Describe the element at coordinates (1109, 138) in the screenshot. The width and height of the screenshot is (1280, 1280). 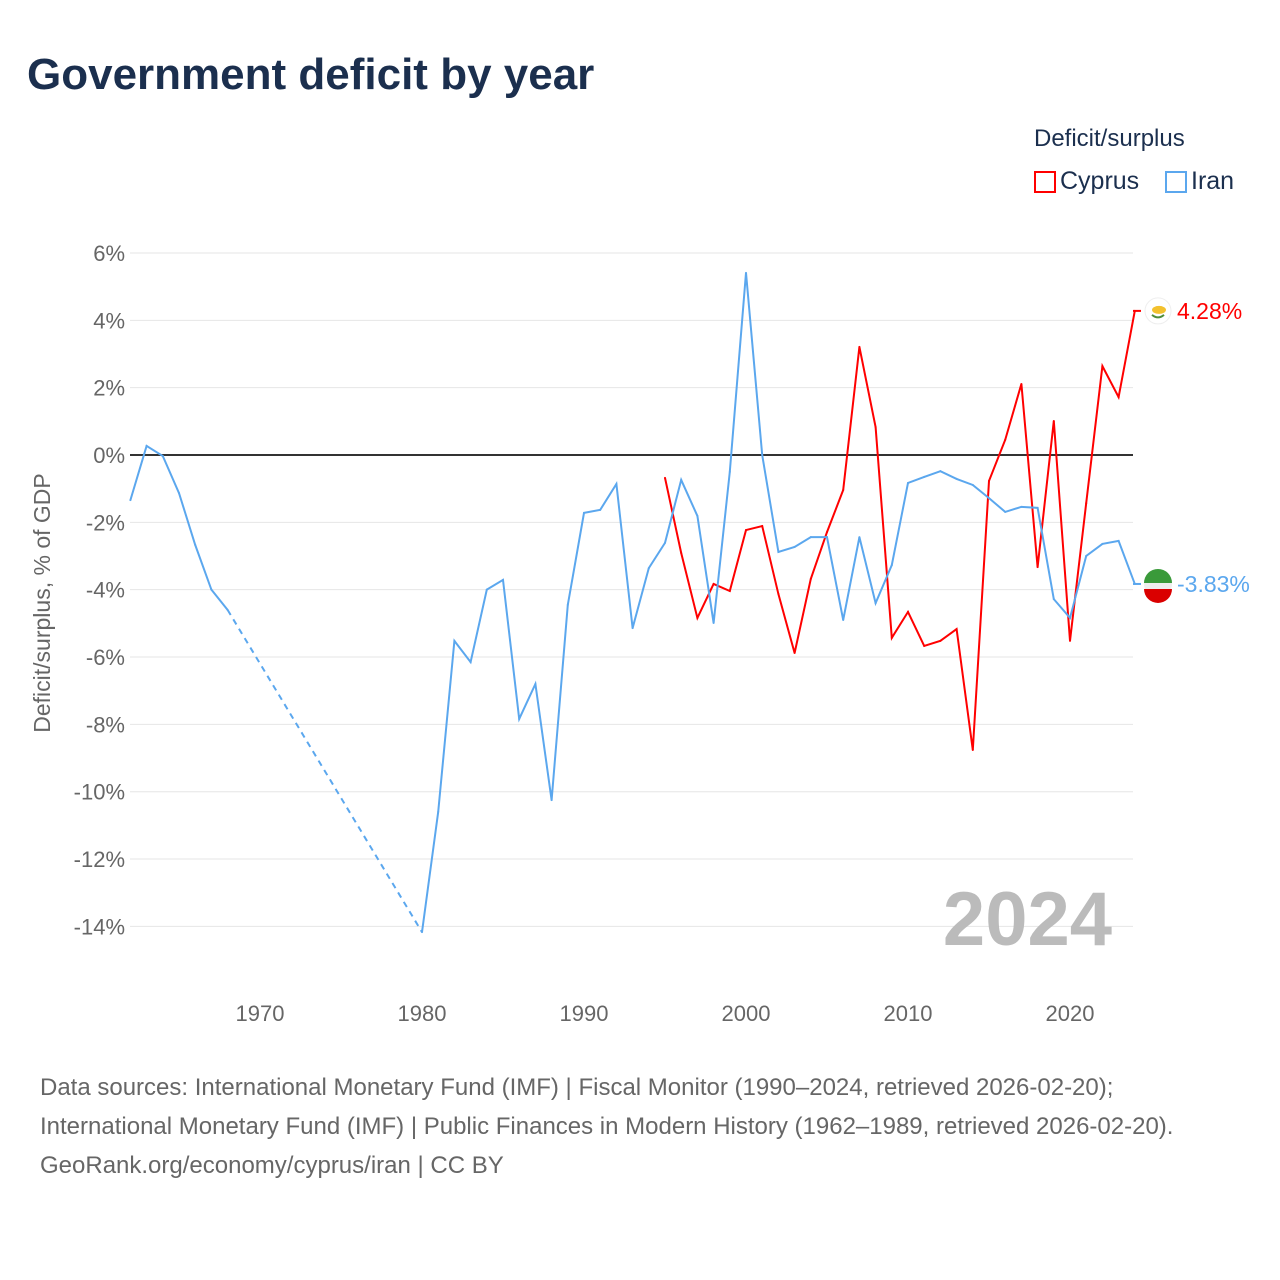
I see `legend-title: Deficit/surplus` at that location.